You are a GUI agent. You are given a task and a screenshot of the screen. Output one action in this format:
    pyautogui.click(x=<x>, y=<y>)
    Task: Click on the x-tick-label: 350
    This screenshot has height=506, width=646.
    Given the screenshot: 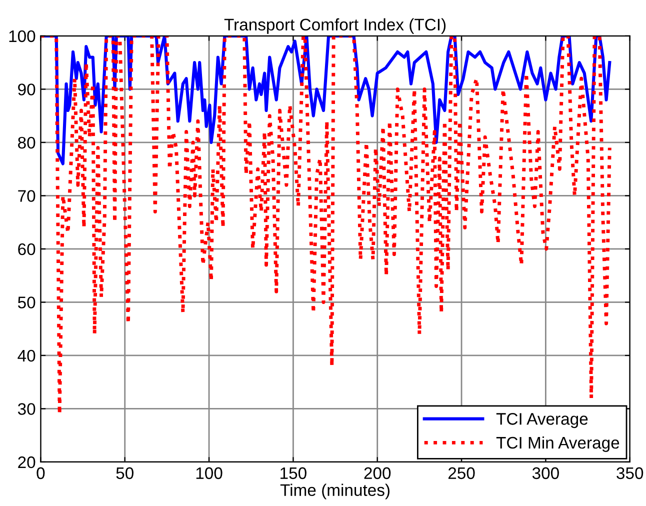 What is the action you would take?
    pyautogui.click(x=630, y=473)
    